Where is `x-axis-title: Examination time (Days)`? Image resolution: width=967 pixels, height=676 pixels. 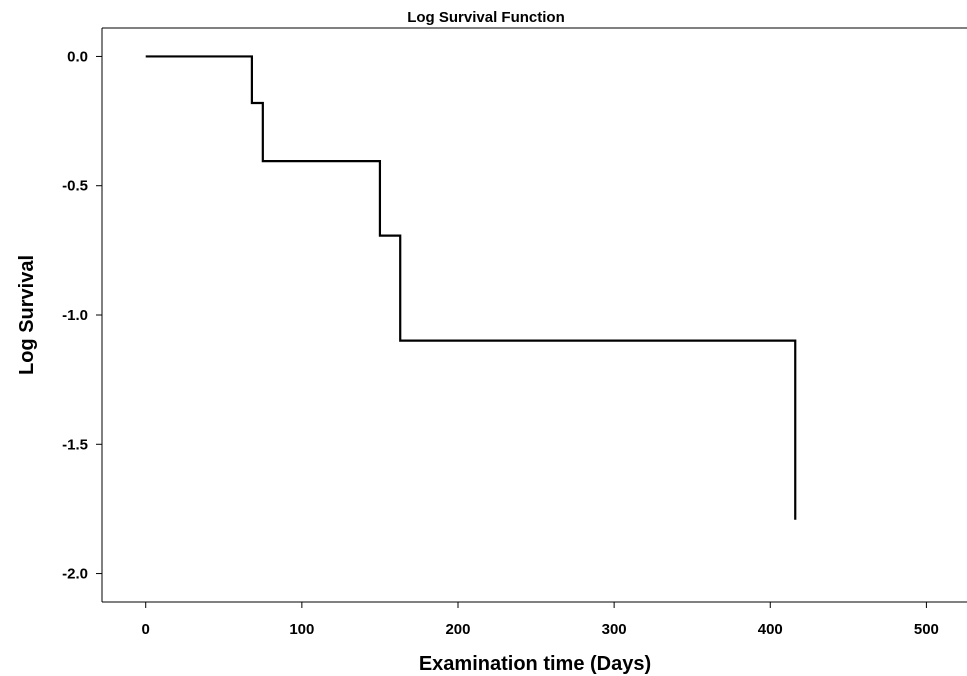
x-axis-title: Examination time (Days) is located at coordinates (535, 664).